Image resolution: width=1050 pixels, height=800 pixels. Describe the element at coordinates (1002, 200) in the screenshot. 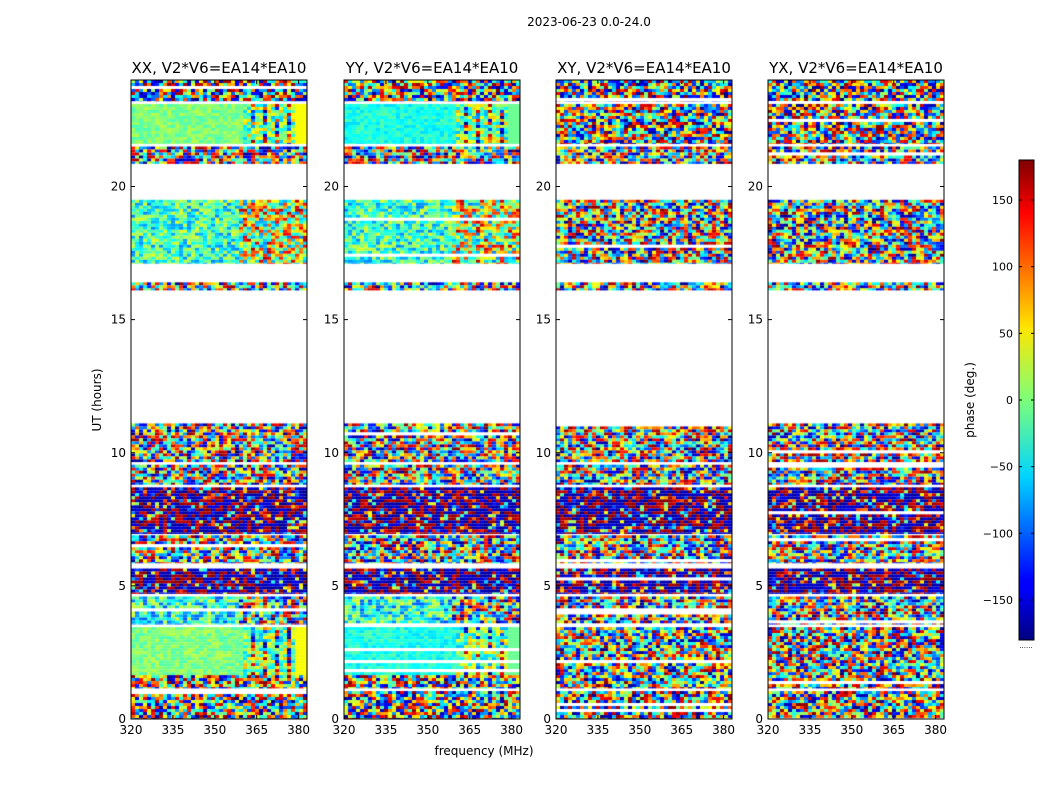

I see `colorbar-tick-label: 150` at that location.